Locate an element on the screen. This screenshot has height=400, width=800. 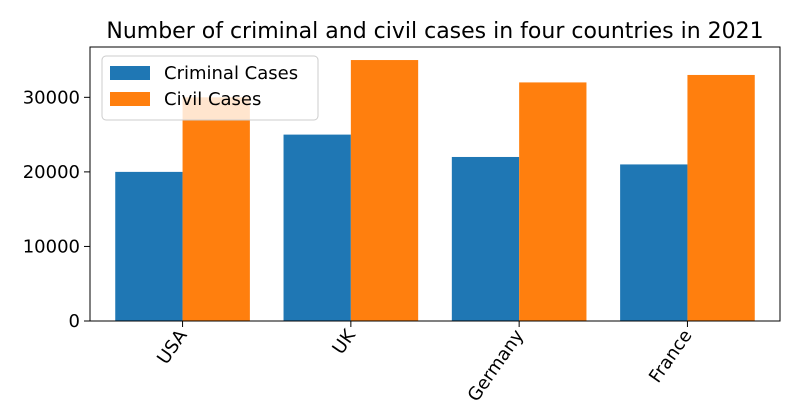
x-tick-label-usa: USA is located at coordinates (172, 346).